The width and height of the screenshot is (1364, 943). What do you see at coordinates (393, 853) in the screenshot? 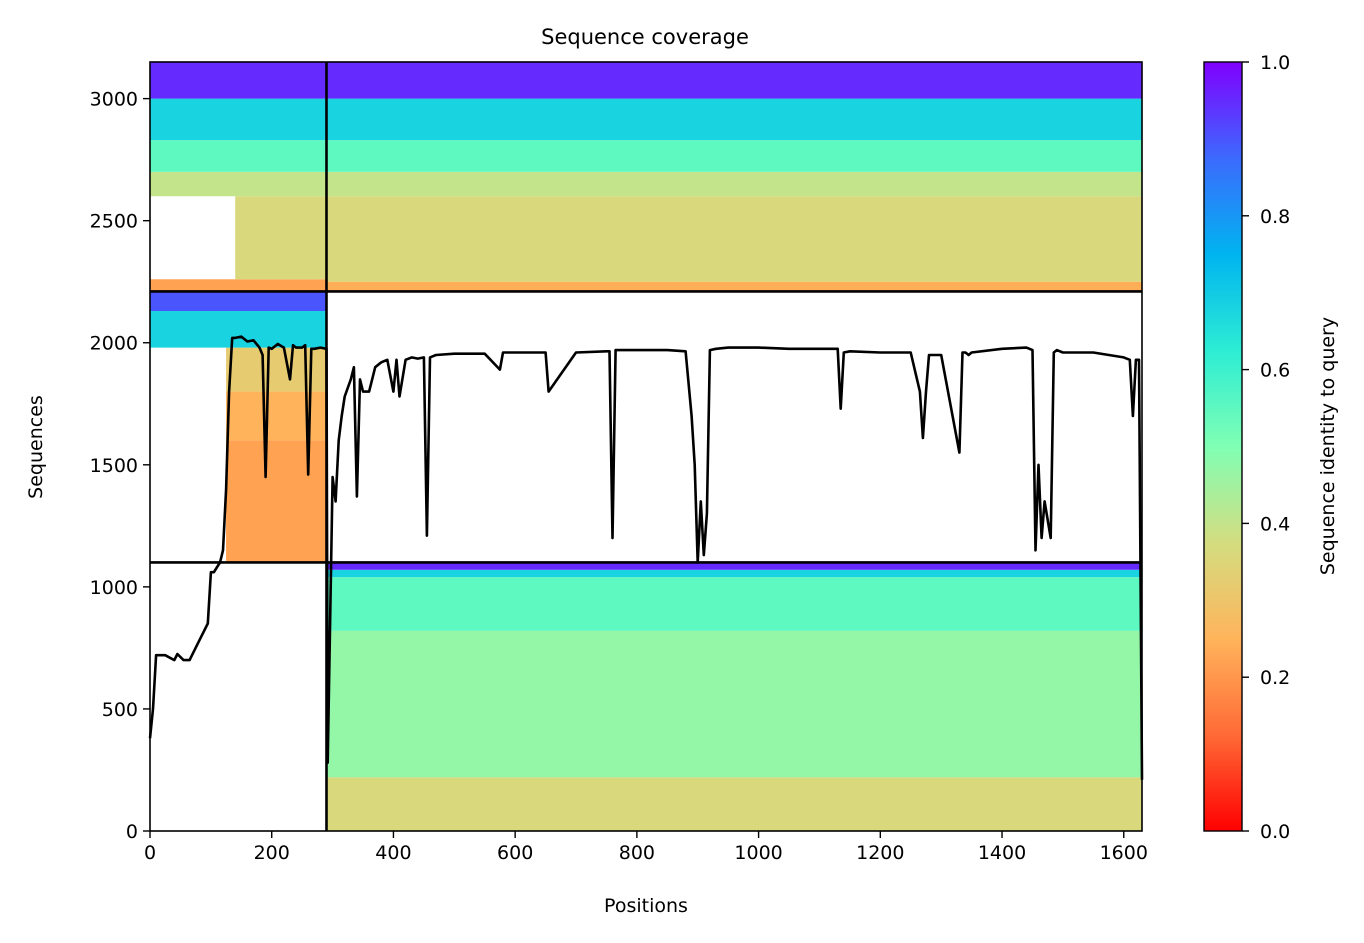
I see `x-tick-label: 400` at bounding box center [393, 853].